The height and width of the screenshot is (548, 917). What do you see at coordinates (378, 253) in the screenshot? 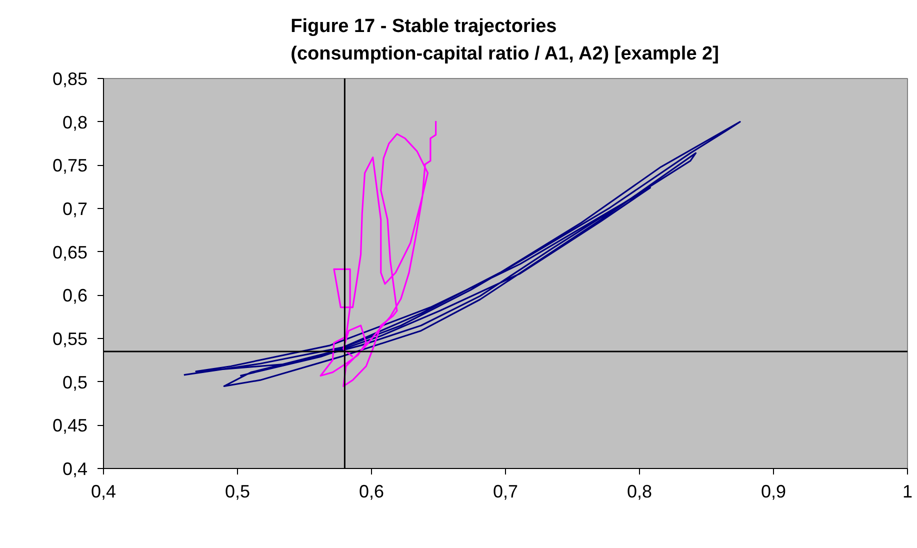
I see `line-series` at bounding box center [378, 253].